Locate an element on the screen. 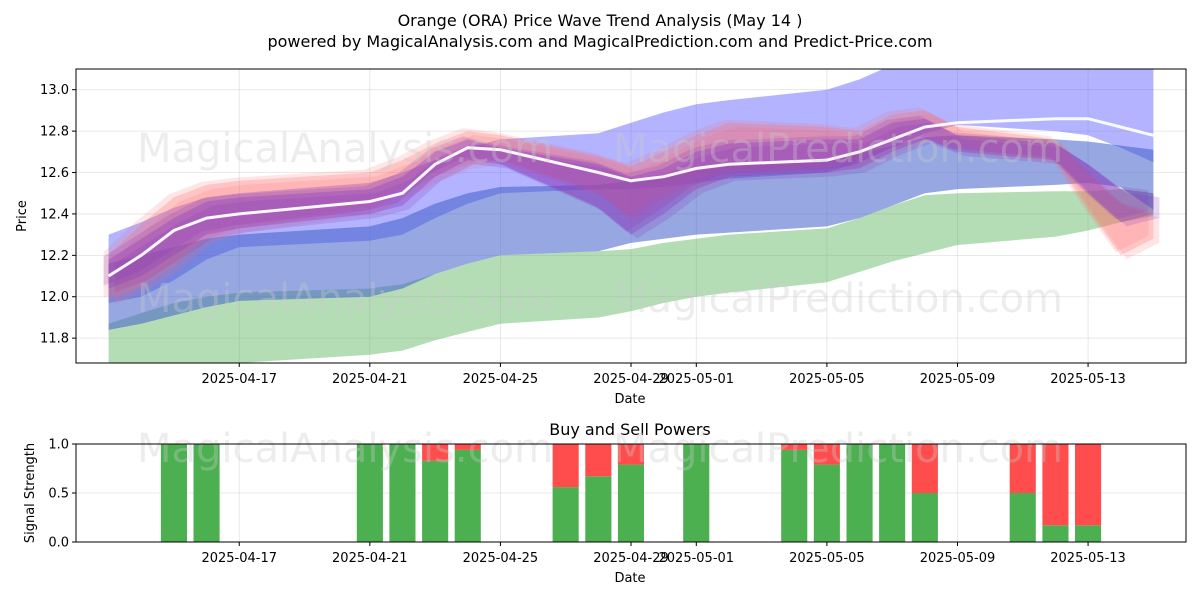  power-bars is located at coordinates (631, 493).